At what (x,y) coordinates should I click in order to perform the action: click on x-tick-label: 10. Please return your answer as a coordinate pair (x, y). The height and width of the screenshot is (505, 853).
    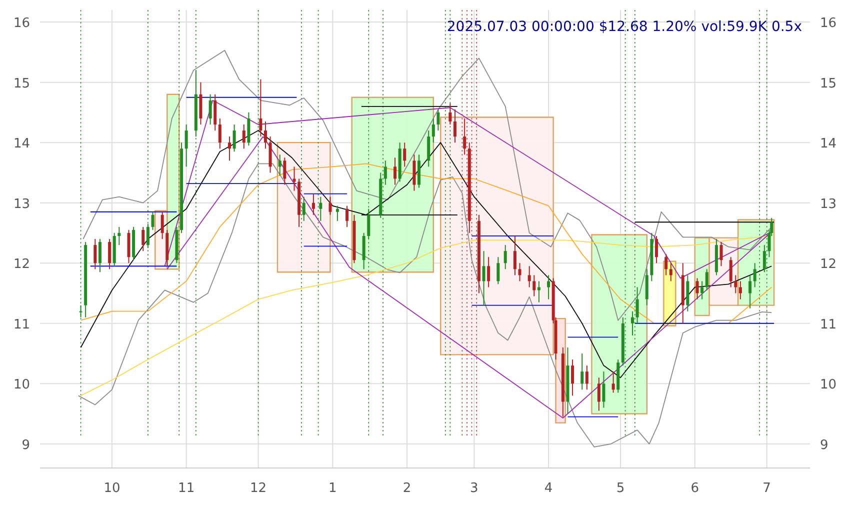
    Looking at the image, I should click on (112, 488).